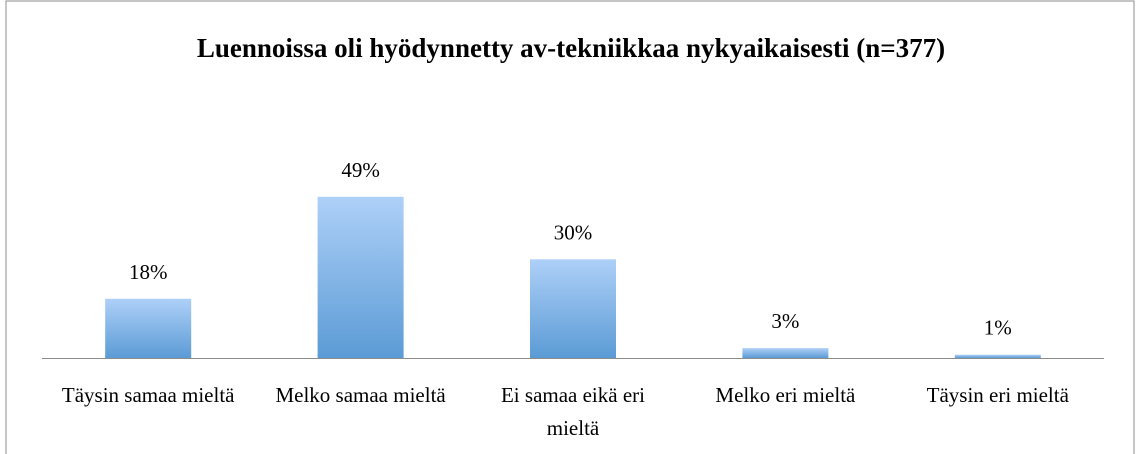 The image size is (1136, 454). Describe the element at coordinates (573, 411) in the screenshot. I see `x-tick-label: Ei samaa eikä eri mieltä` at that location.